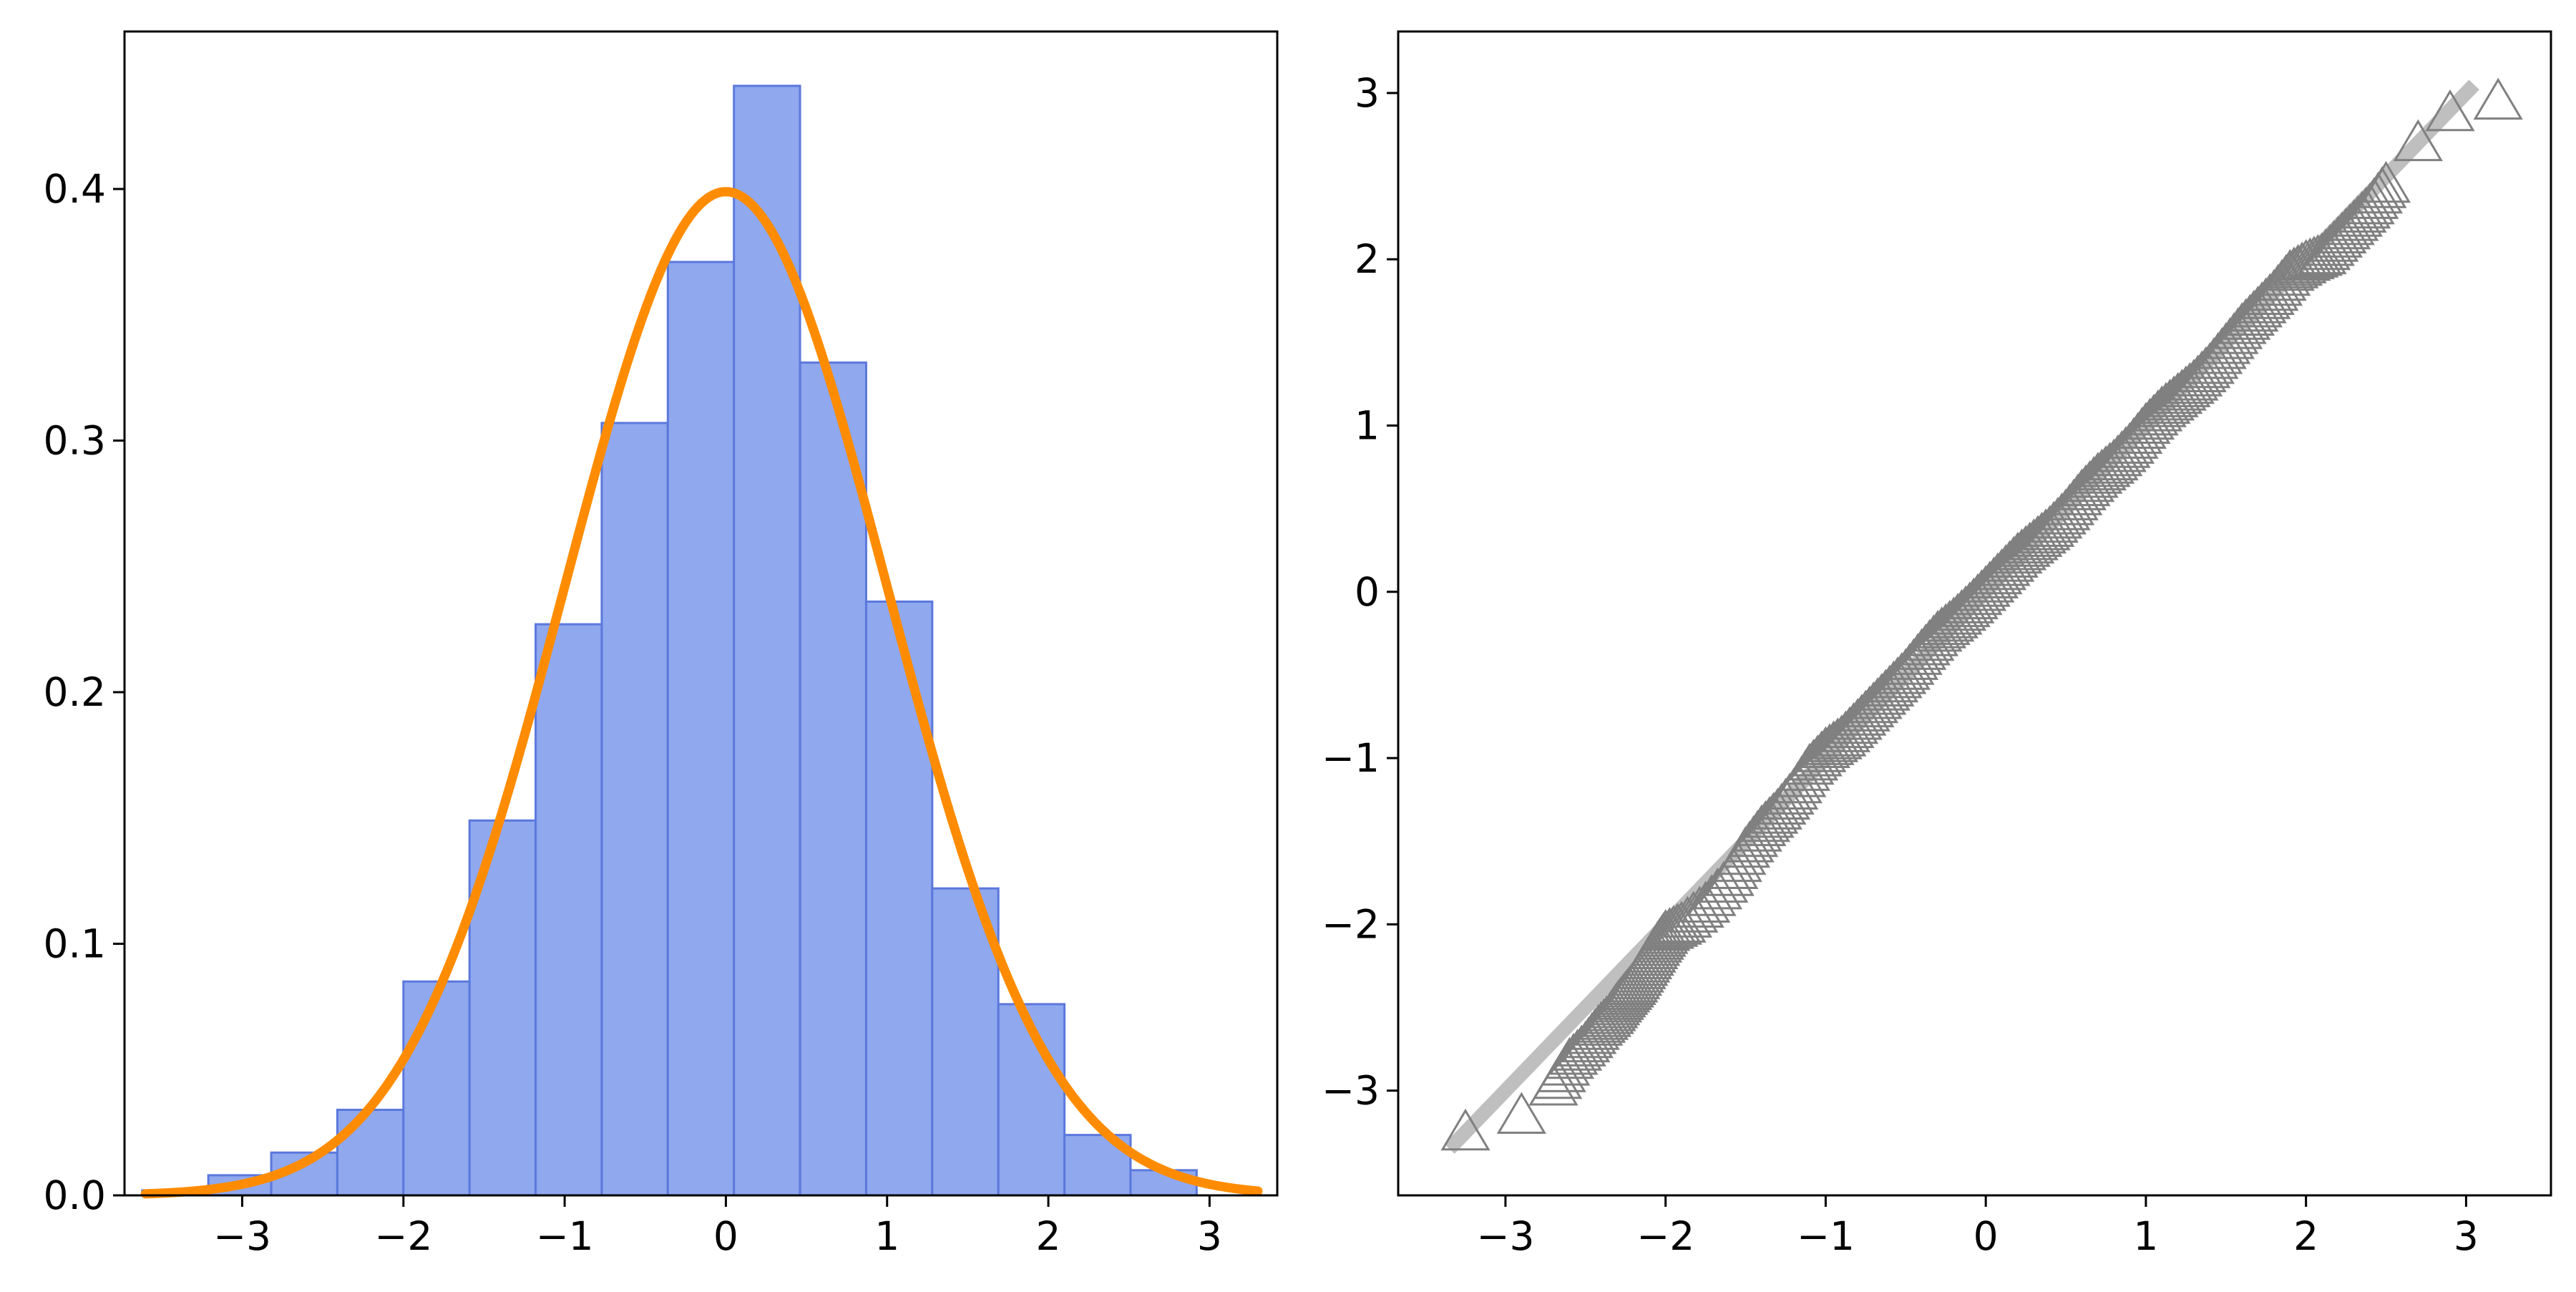  What do you see at coordinates (1367, 259) in the screenshot?
I see `y-tick-label: 2` at bounding box center [1367, 259].